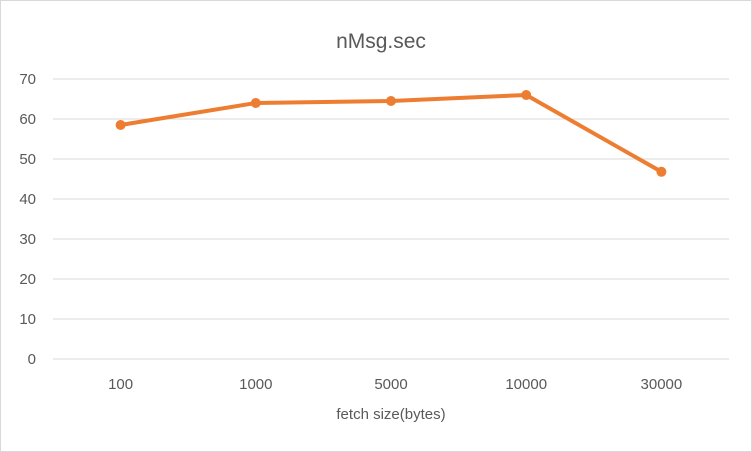 Image resolution: width=752 pixels, height=452 pixels. I want to click on series-layer, so click(391, 133).